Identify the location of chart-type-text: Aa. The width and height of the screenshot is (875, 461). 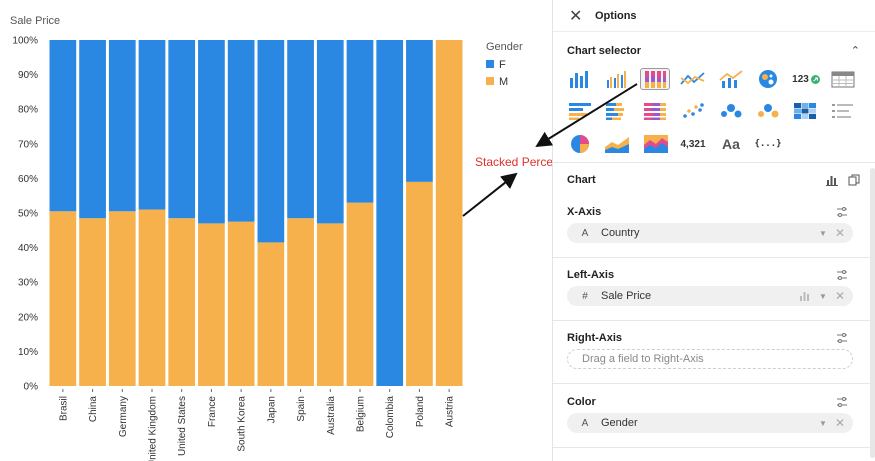
(731, 144).